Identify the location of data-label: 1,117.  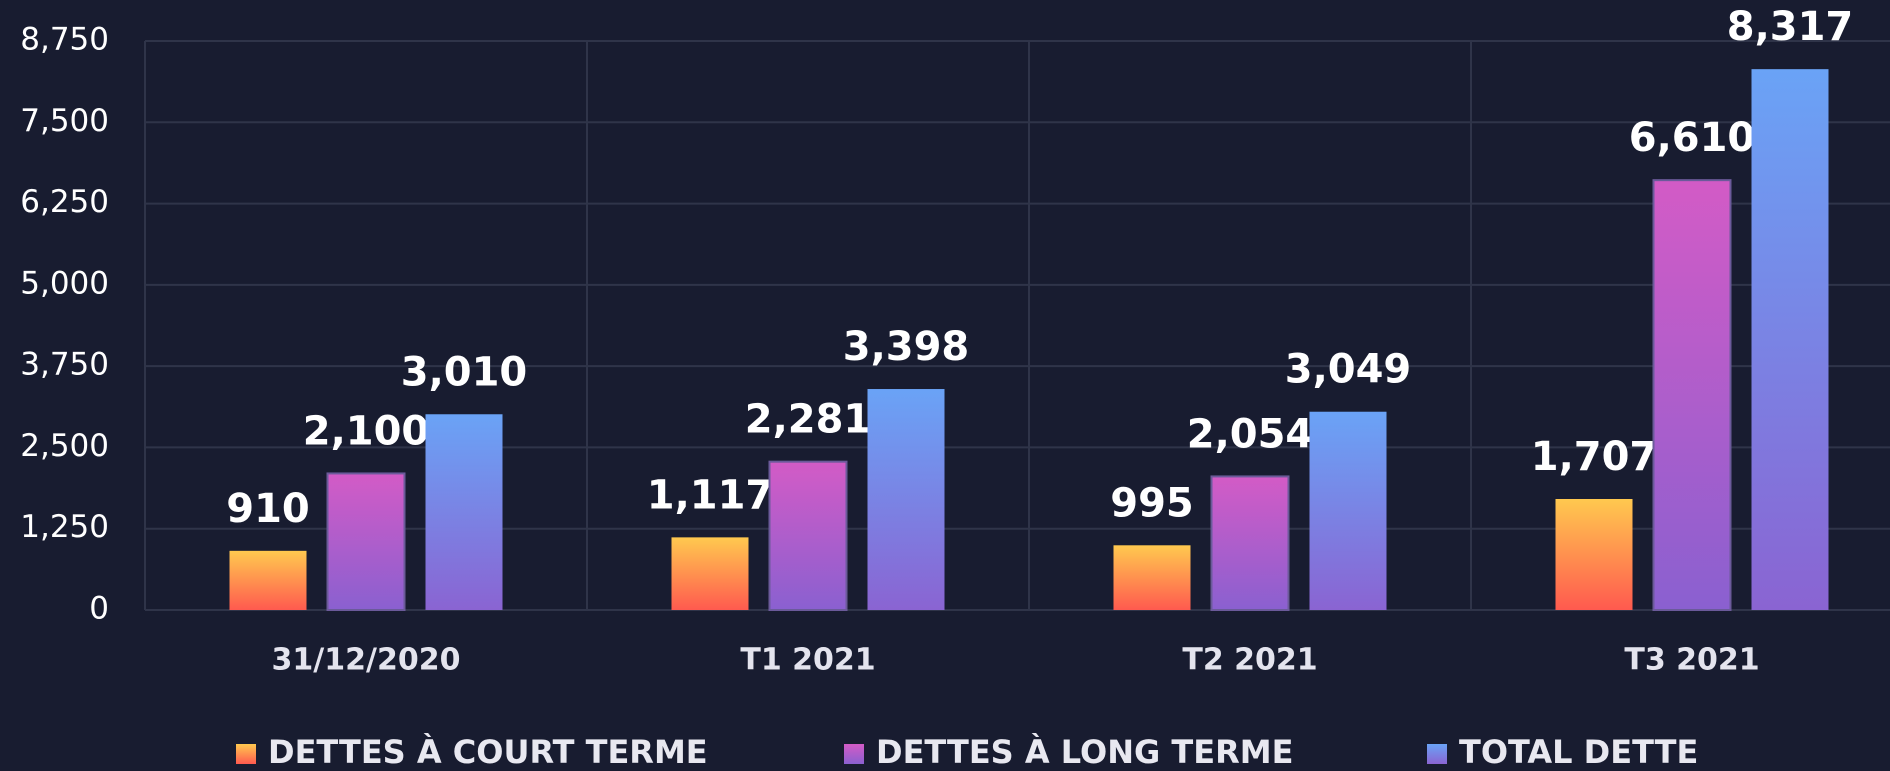
(710, 495).